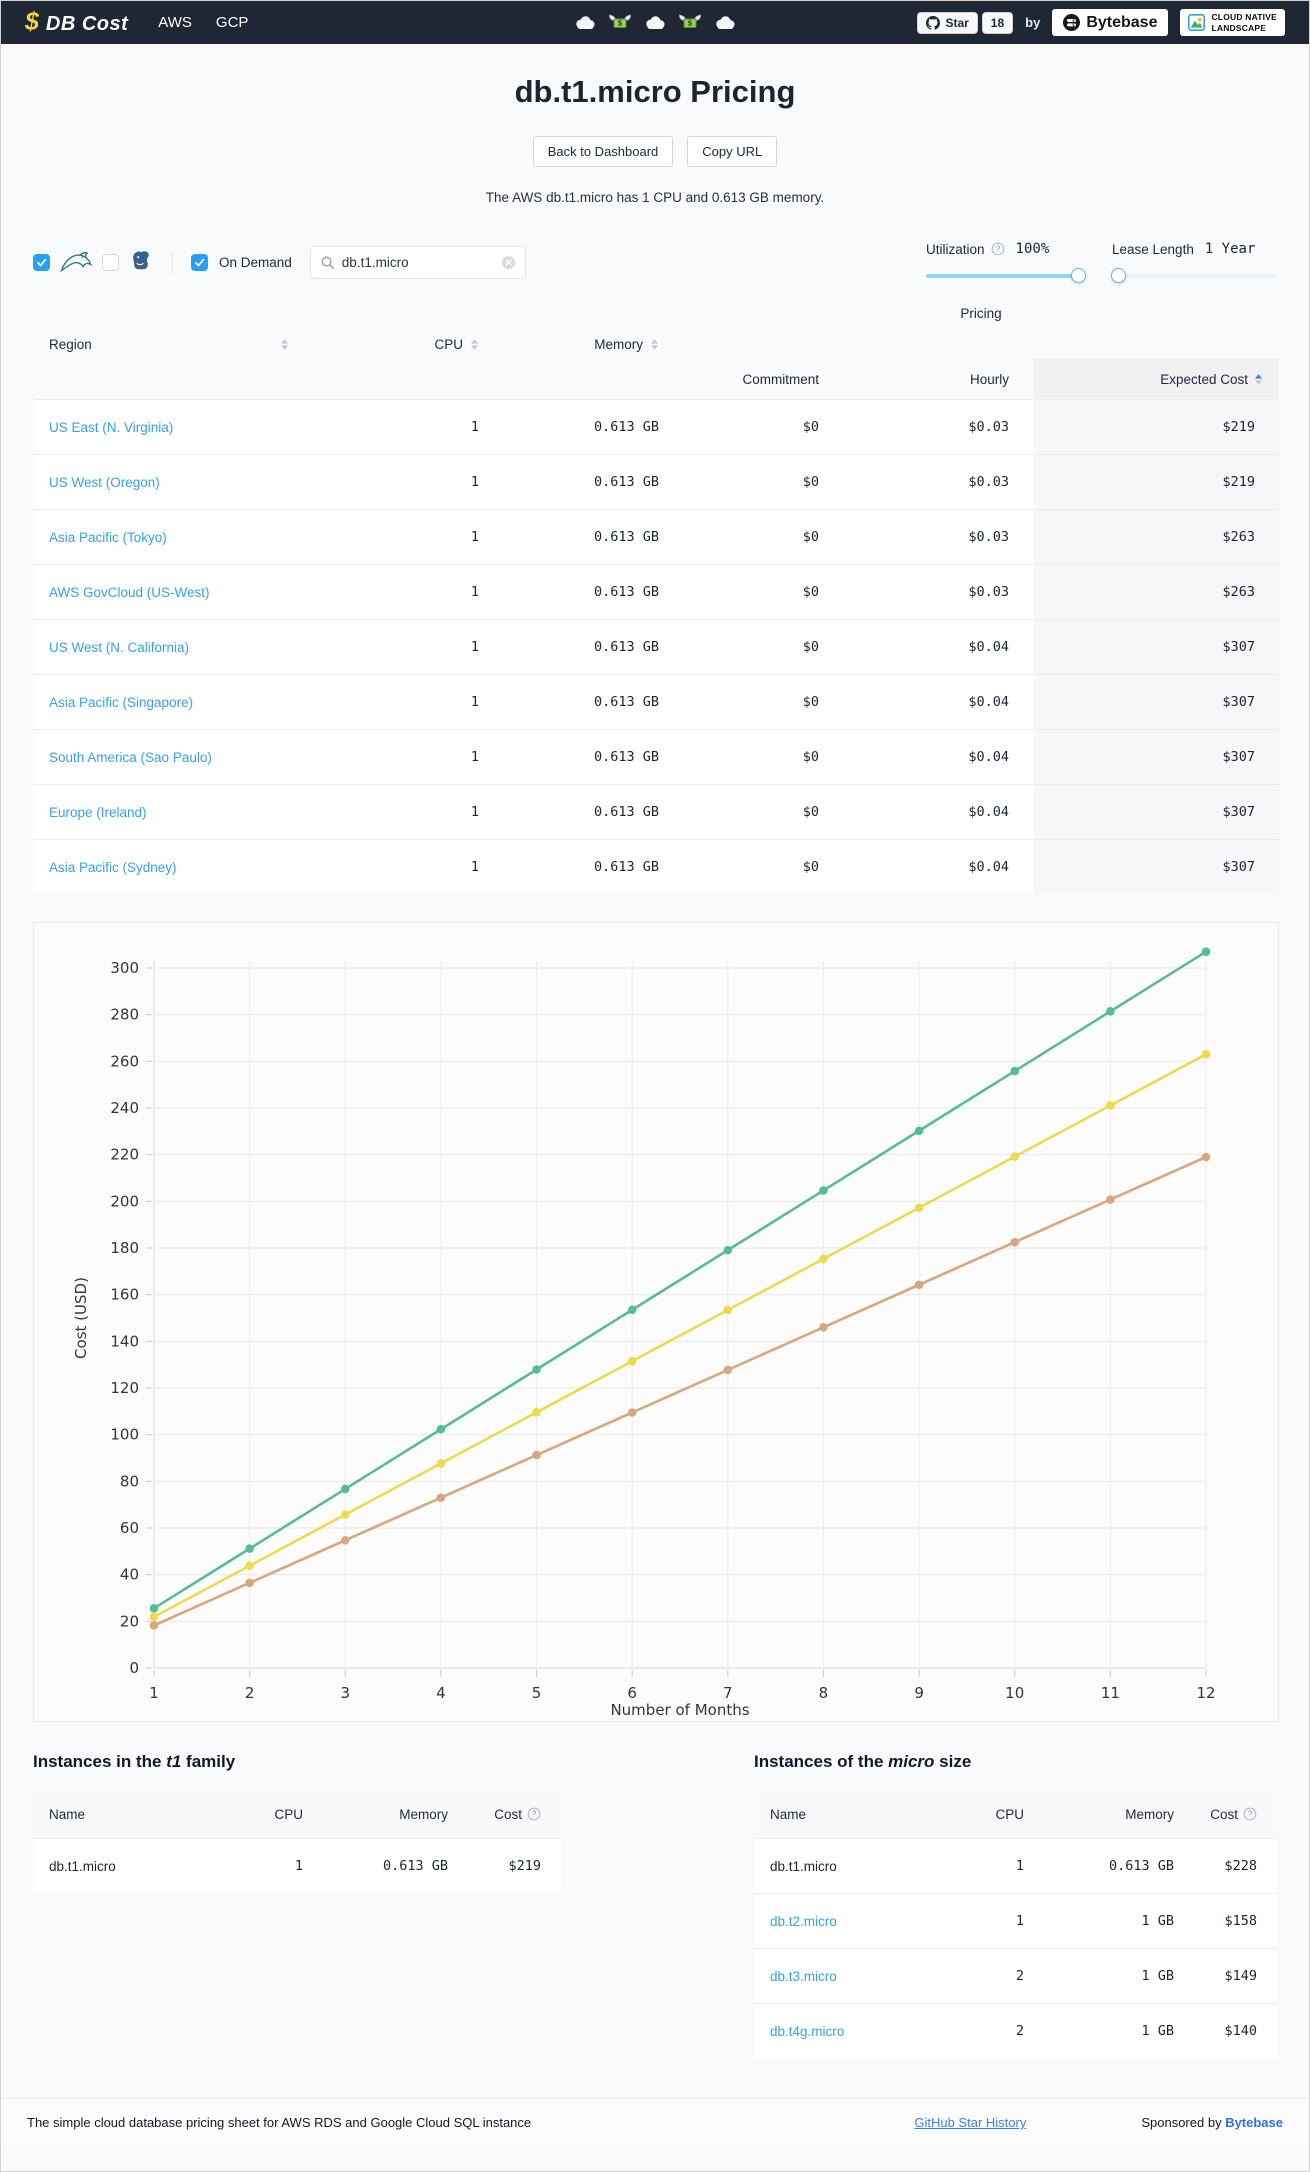  Describe the element at coordinates (124, 1015) in the screenshot. I see `svg-text: 280` at that location.